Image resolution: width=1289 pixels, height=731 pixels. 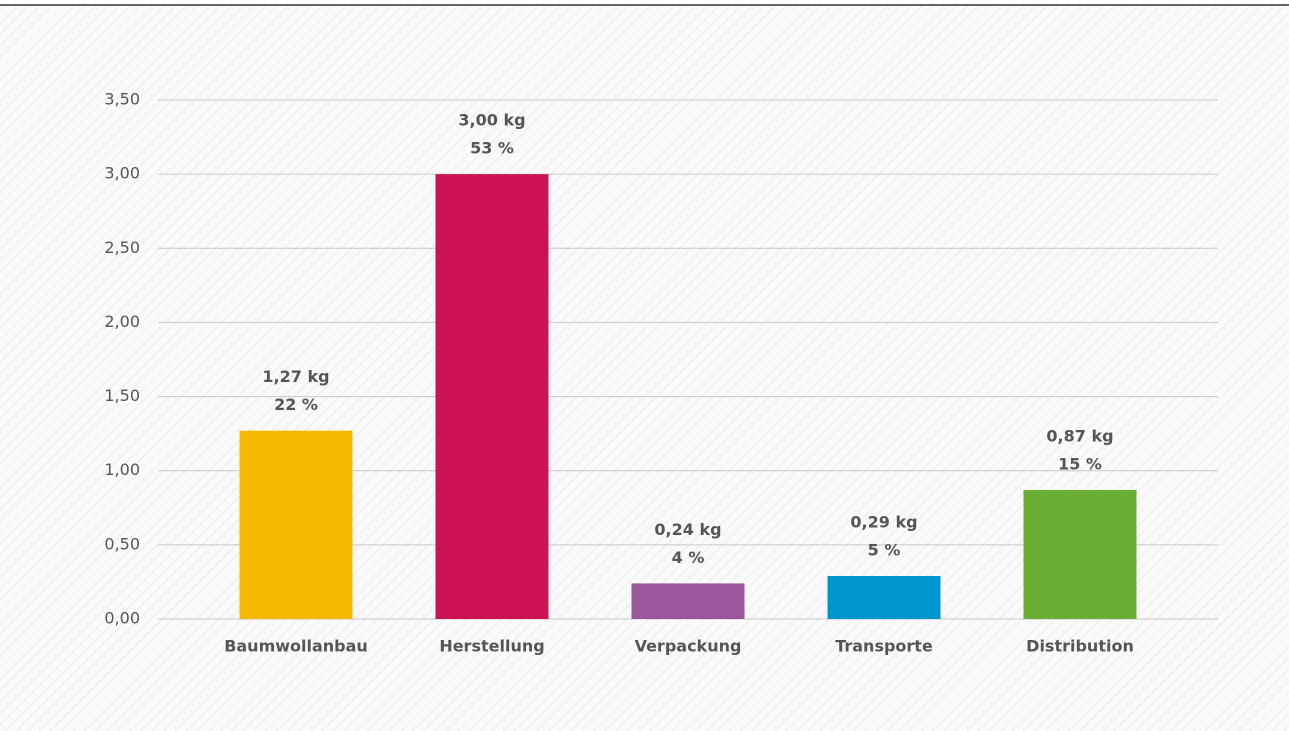 I want to click on value-label: 0,29 kg, so click(x=883, y=521).